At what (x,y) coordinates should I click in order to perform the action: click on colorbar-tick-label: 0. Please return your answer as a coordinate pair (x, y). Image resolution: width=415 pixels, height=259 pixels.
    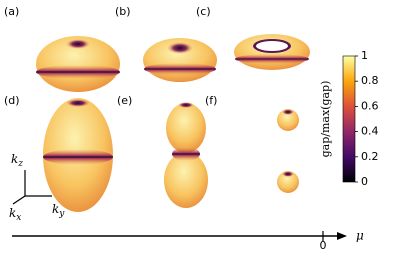
    Looking at the image, I should click on (364, 181).